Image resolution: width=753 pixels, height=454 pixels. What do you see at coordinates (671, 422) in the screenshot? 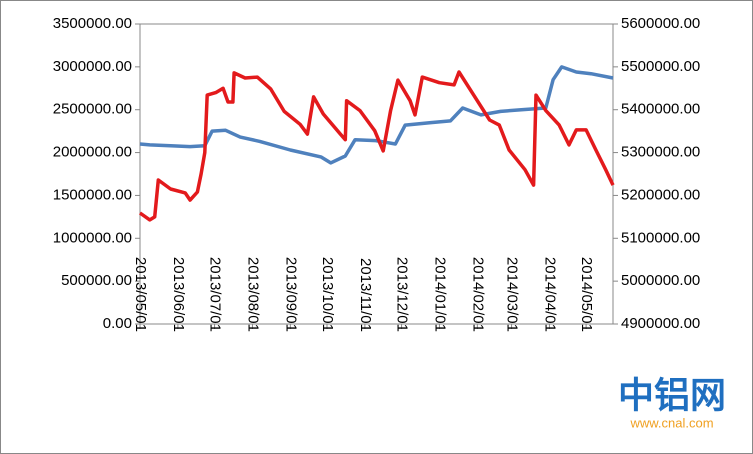
I see `logo-url: www.cnal.com` at bounding box center [671, 422].